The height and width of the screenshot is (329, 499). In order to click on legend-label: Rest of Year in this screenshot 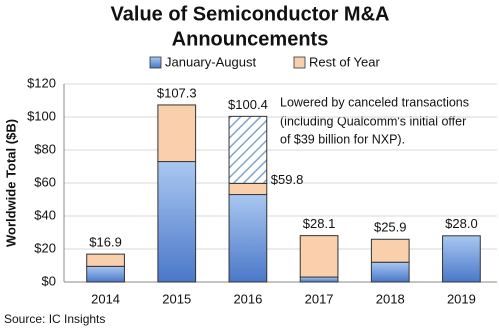, I will do `click(344, 61)`.